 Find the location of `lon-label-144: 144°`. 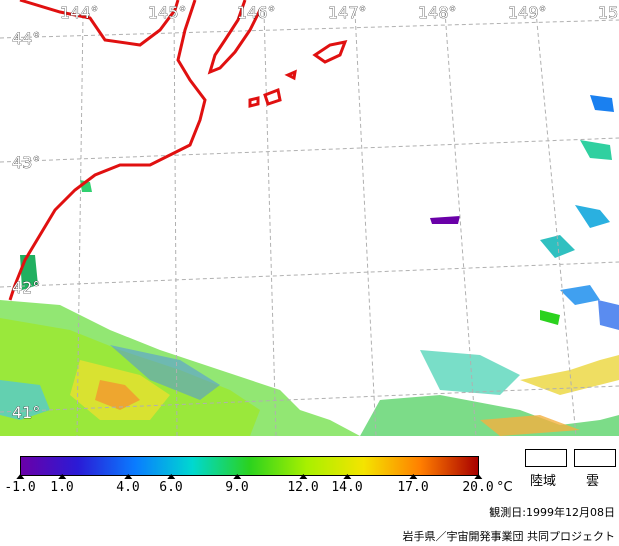

lon-label-144: 144° is located at coordinates (79, 12).